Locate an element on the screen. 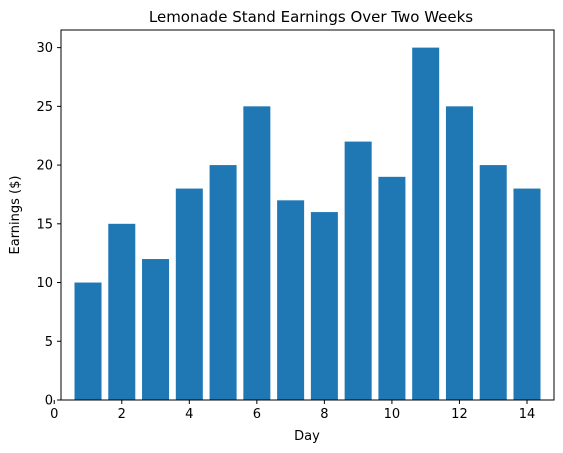  chart-title: Lemonade Stand Earnings Over Two Weeks is located at coordinates (311, 17).